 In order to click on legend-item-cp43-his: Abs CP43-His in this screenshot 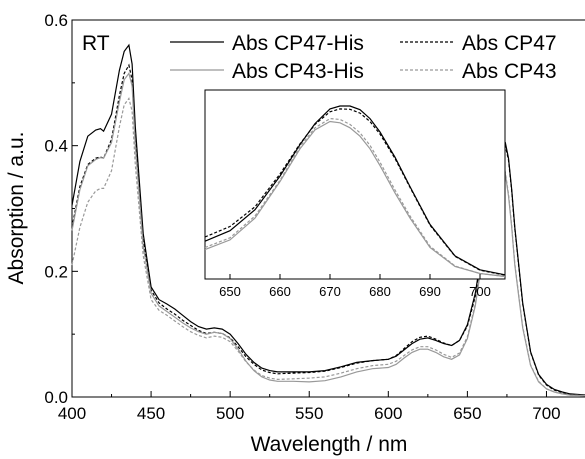, I will do `click(267, 71)`.